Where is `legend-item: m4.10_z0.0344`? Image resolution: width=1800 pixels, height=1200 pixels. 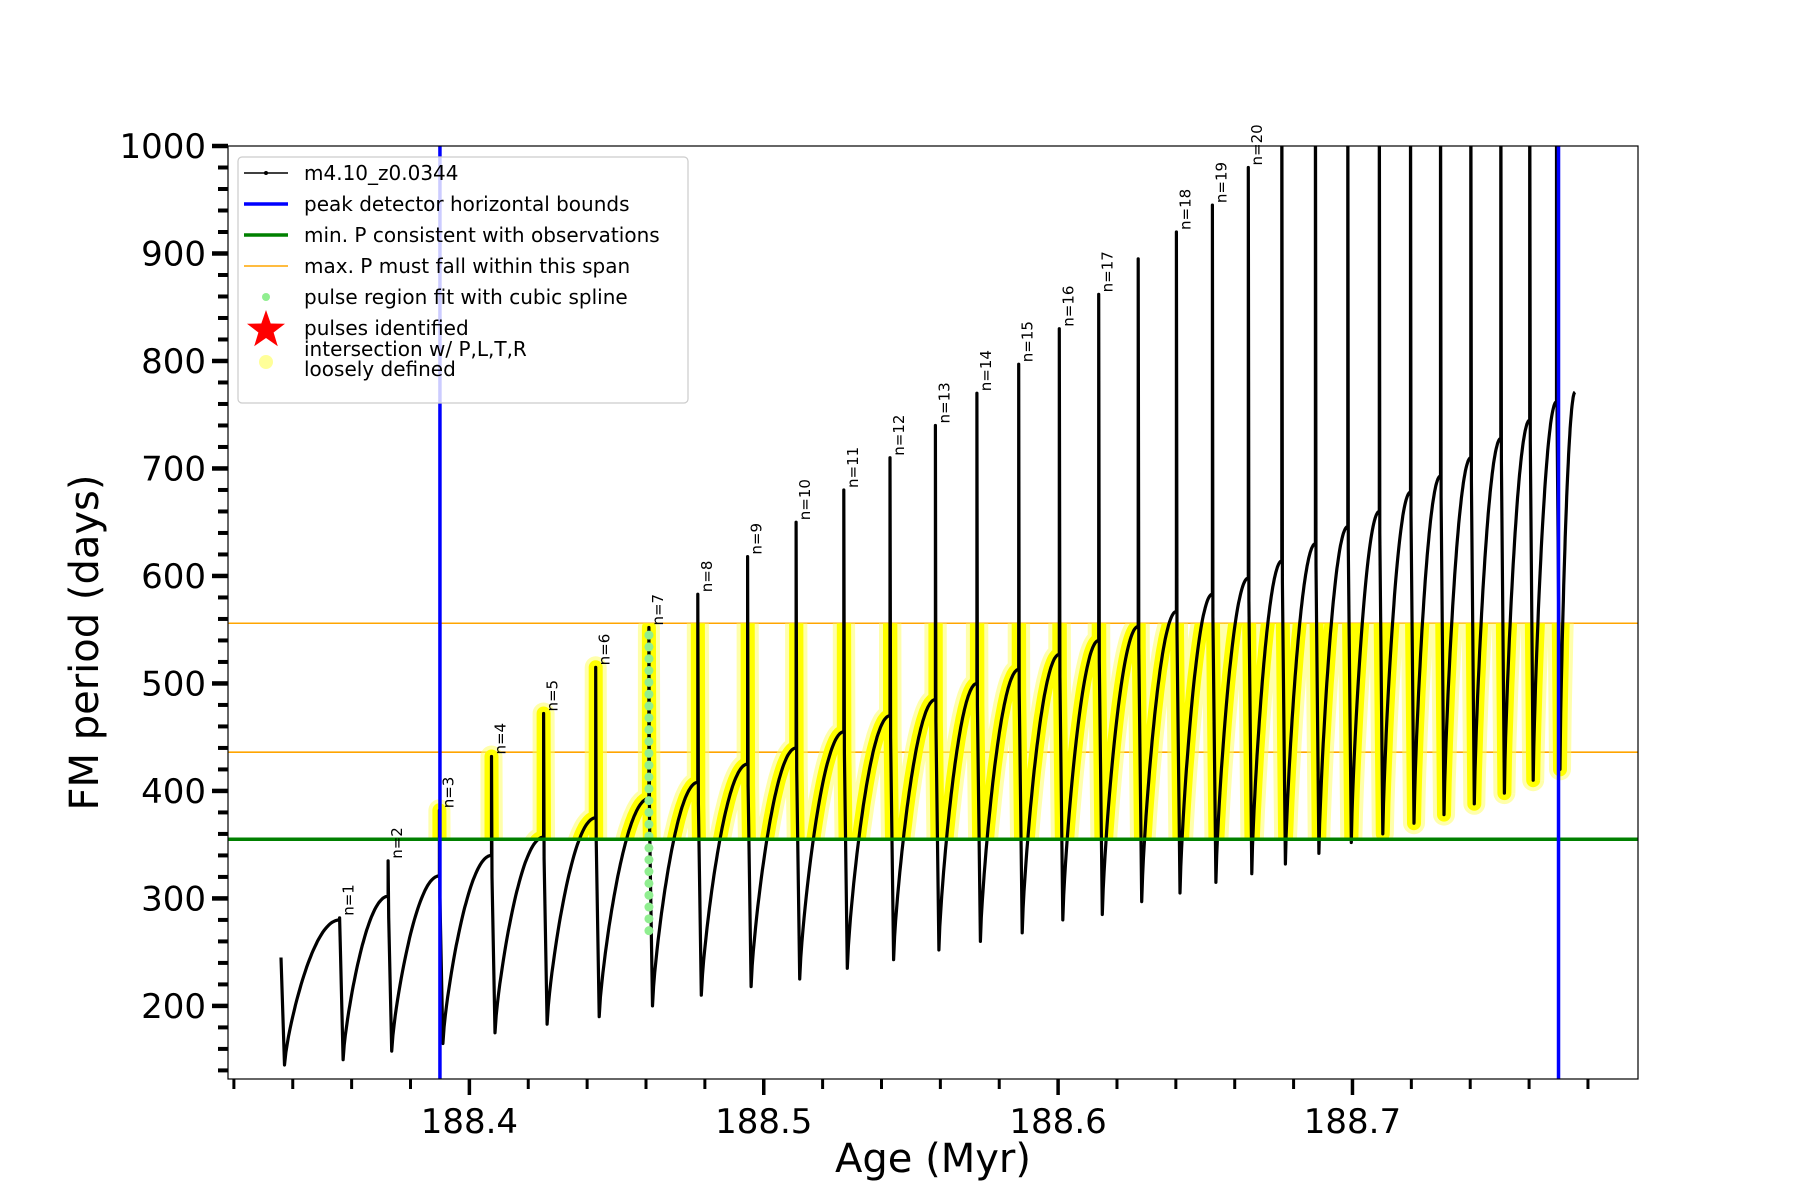 legend-item: m4.10_z0.0344 is located at coordinates (351, 173).